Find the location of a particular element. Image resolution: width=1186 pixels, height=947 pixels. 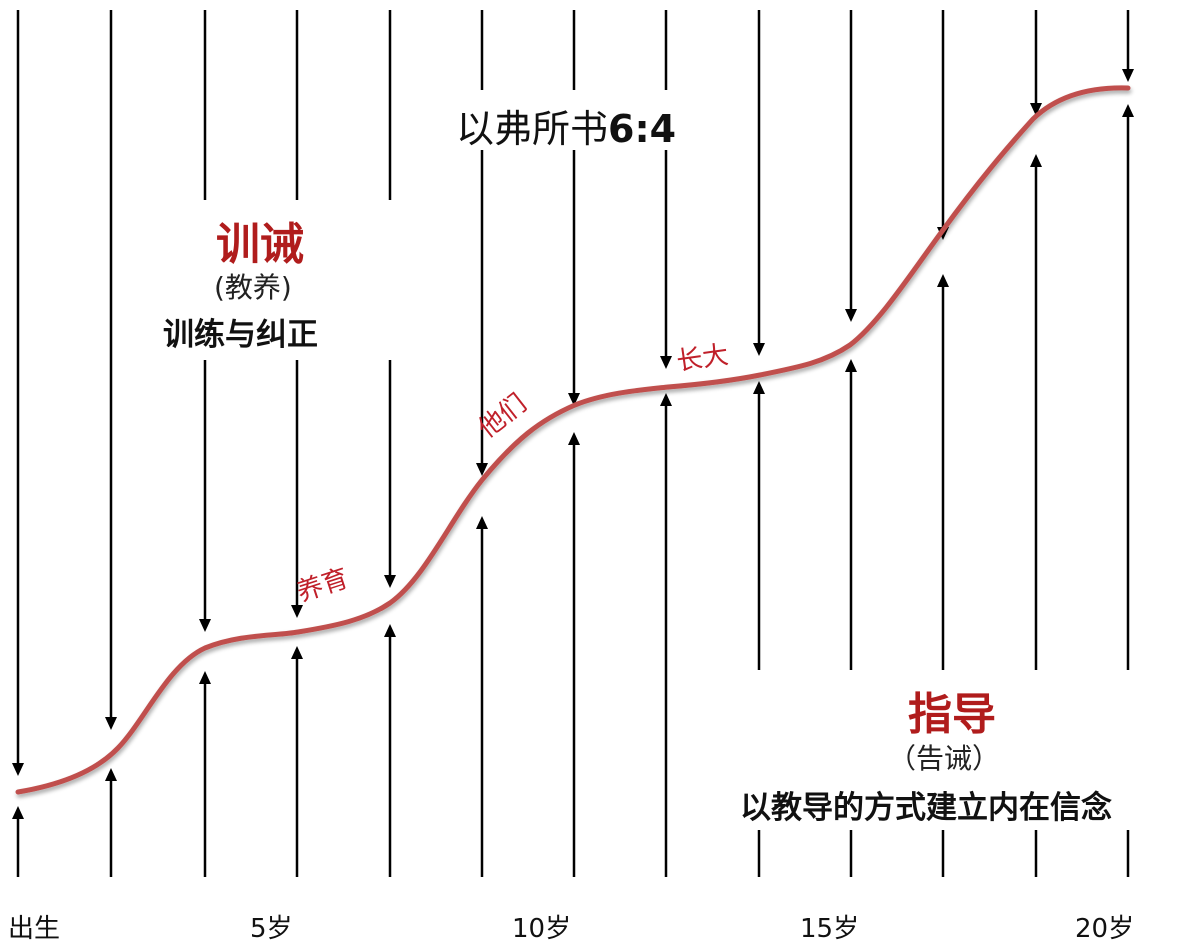

age-label-20: 20岁 is located at coordinates (1105, 929).